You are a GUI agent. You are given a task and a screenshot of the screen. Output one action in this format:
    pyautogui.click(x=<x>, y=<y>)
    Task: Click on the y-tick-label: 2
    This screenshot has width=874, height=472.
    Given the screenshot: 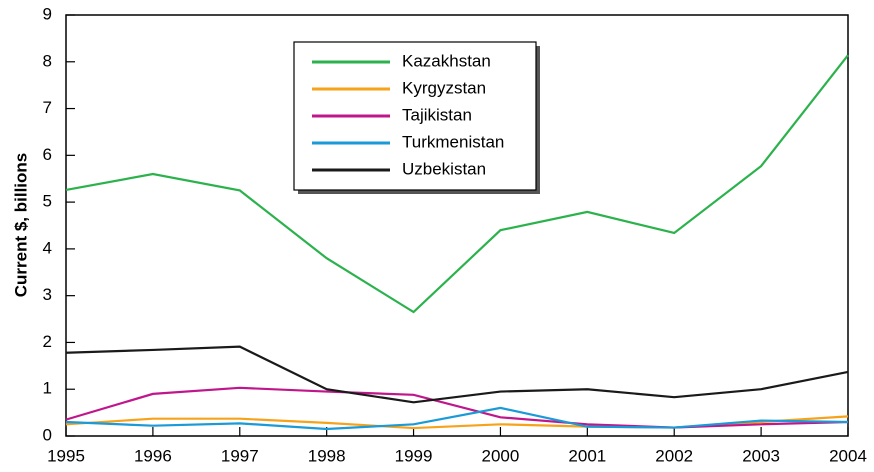 What is the action you would take?
    pyautogui.click(x=47, y=341)
    